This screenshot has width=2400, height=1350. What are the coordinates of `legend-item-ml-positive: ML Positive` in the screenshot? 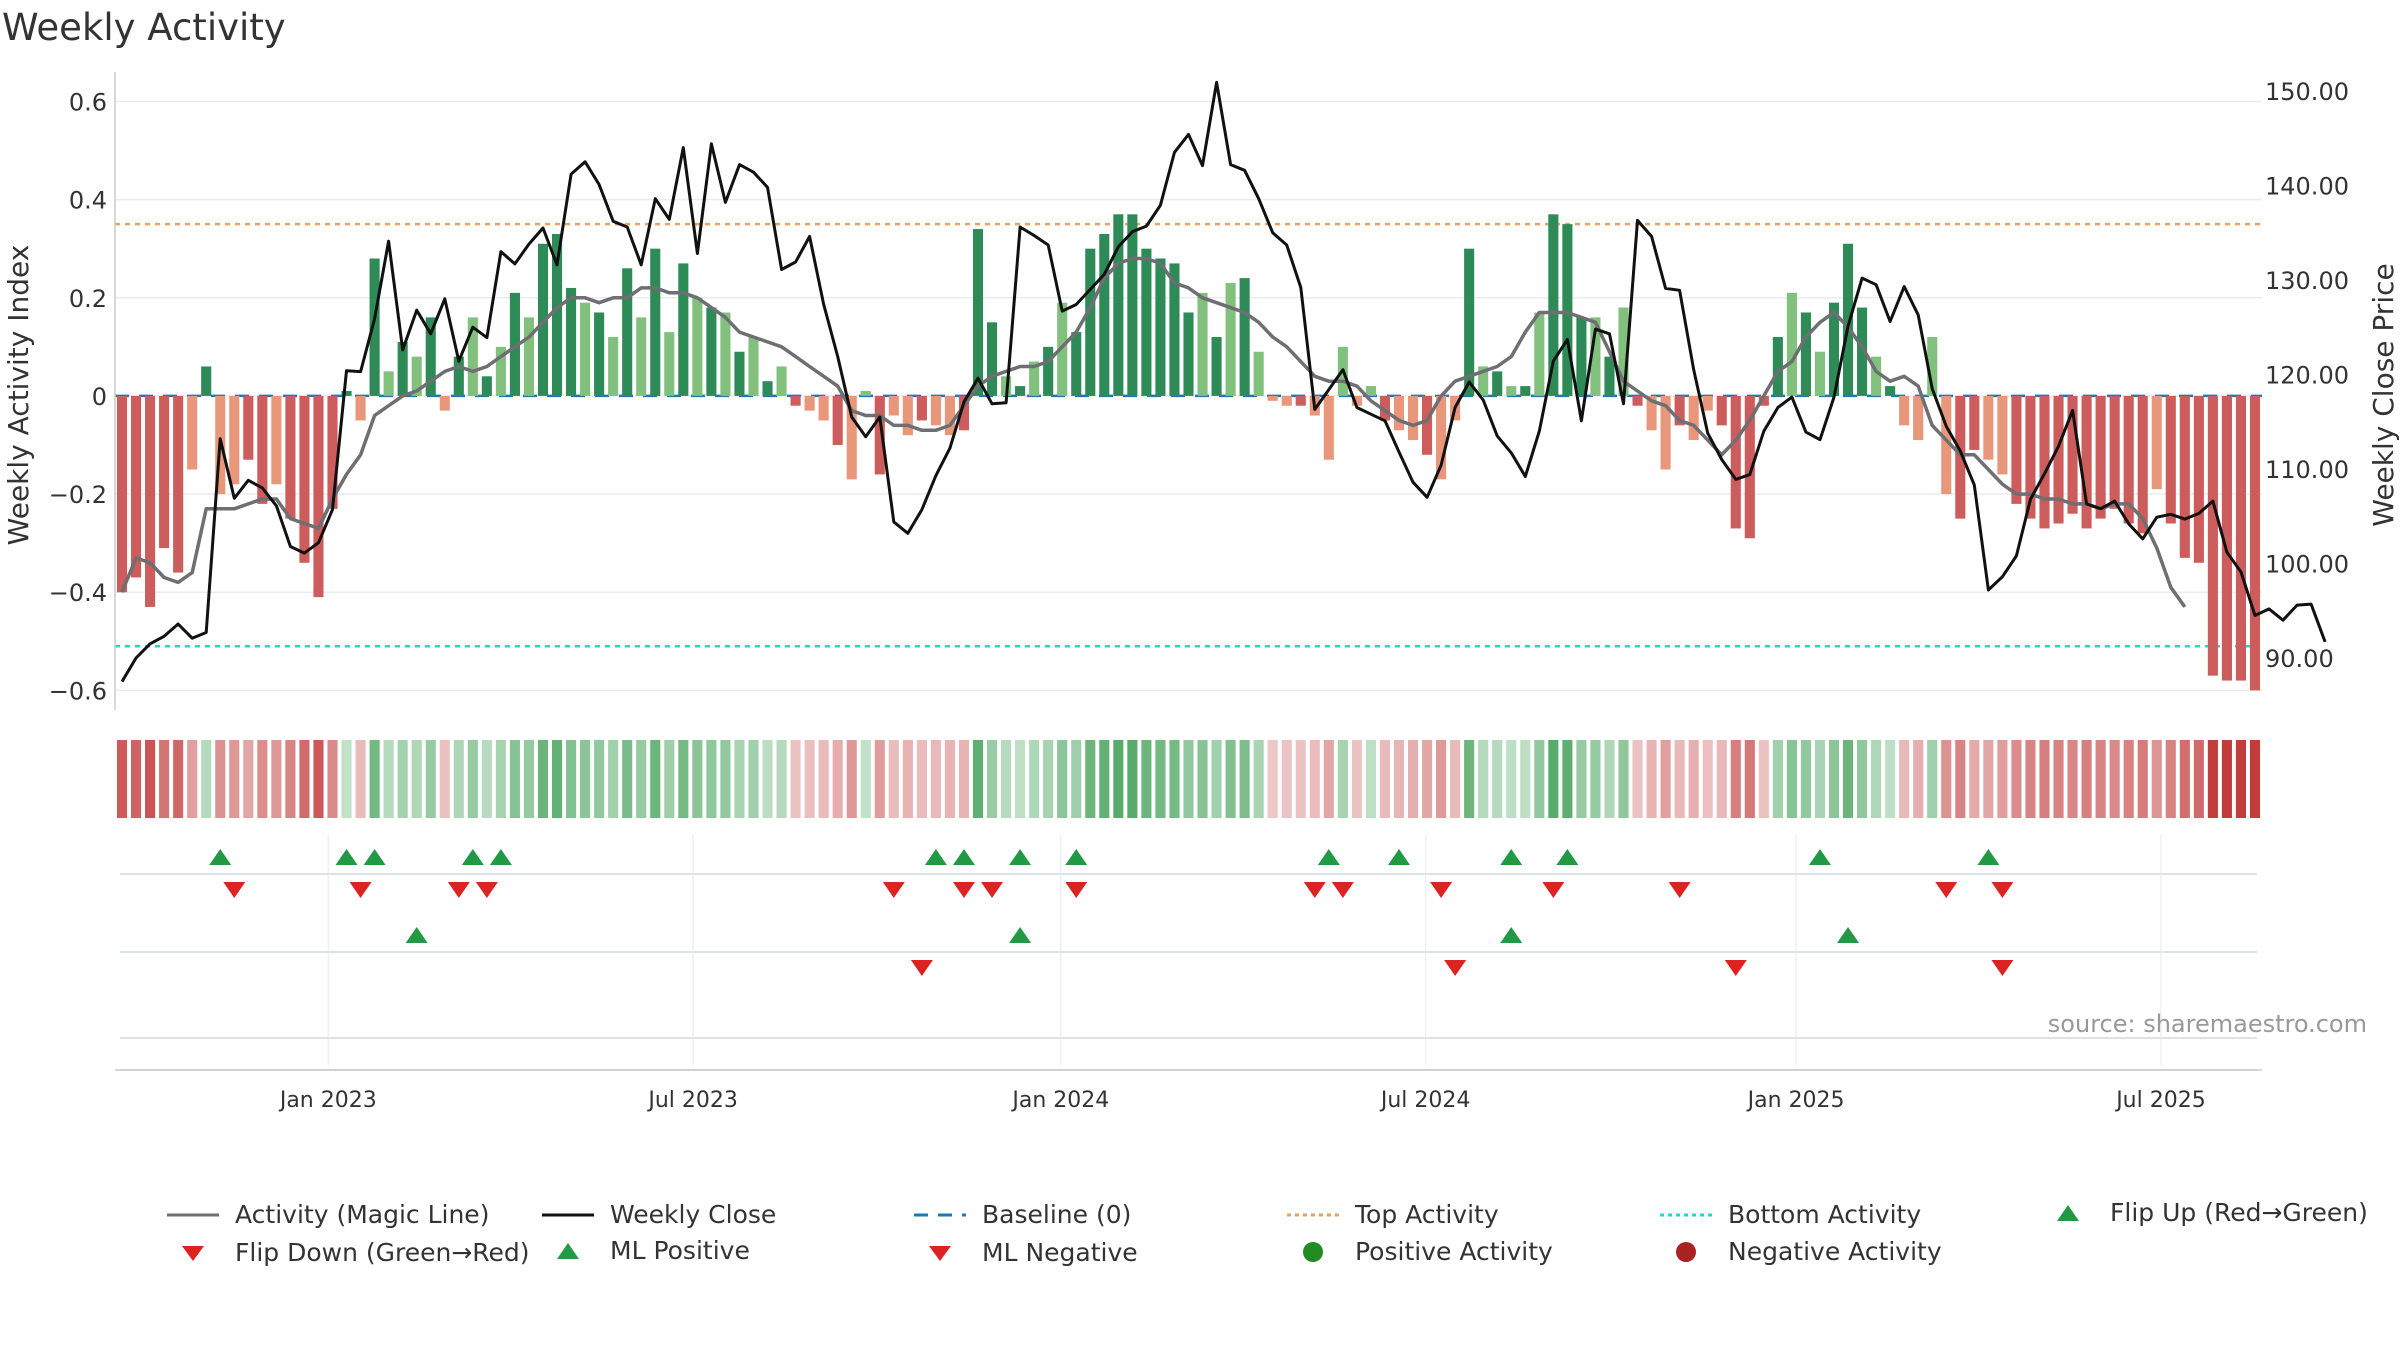 It's located at (645, 1250).